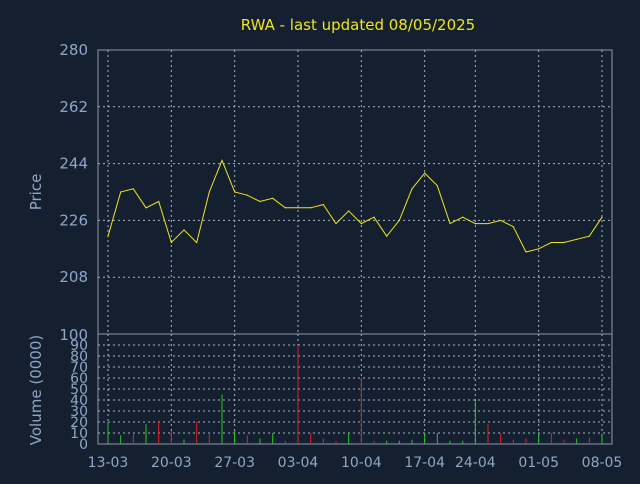 Image resolution: width=640 pixels, height=484 pixels. What do you see at coordinates (79, 423) in the screenshot?
I see `volume-tick-label: 20` at bounding box center [79, 423].